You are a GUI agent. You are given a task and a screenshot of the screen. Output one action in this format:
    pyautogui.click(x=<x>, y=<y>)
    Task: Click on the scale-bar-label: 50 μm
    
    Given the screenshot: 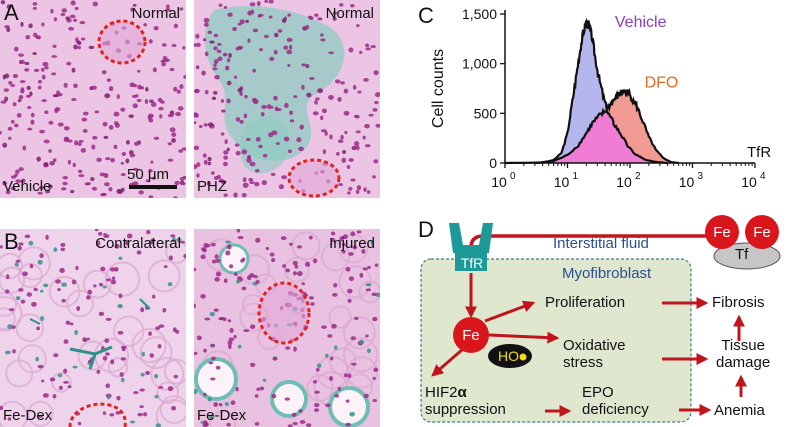 What is the action you would take?
    pyautogui.click(x=148, y=174)
    